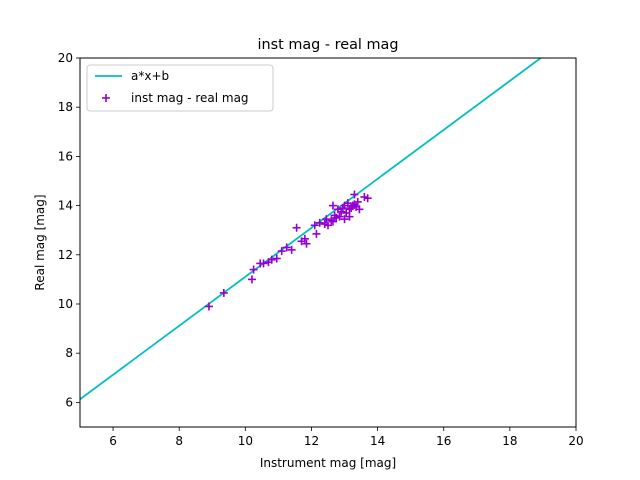 Image resolution: width=640 pixels, height=480 pixels. What do you see at coordinates (575, 441) in the screenshot?
I see `x-tick-label: 20` at bounding box center [575, 441].